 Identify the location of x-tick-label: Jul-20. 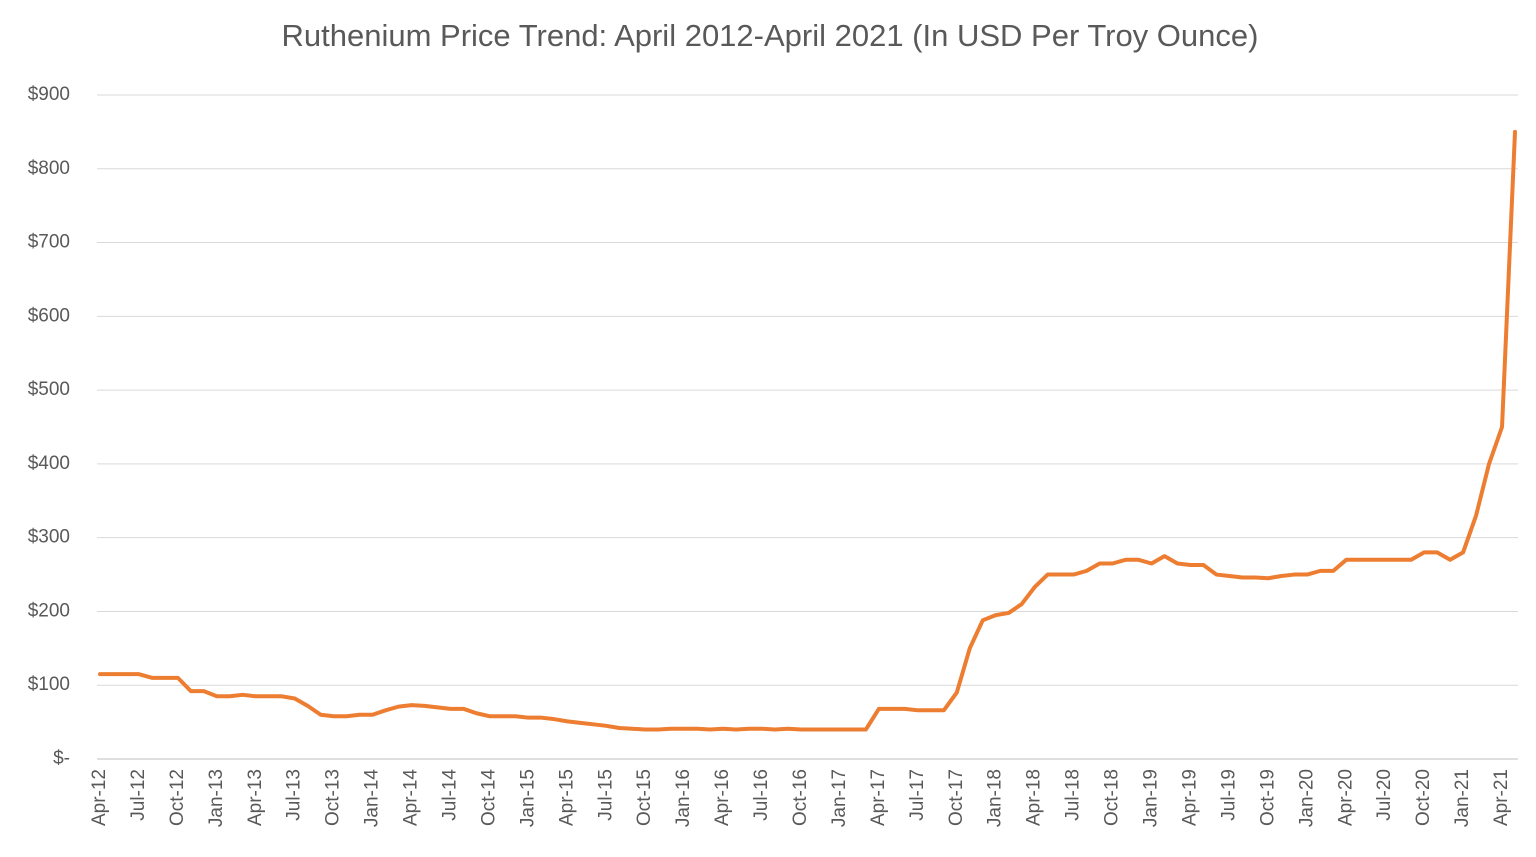
(1384, 795).